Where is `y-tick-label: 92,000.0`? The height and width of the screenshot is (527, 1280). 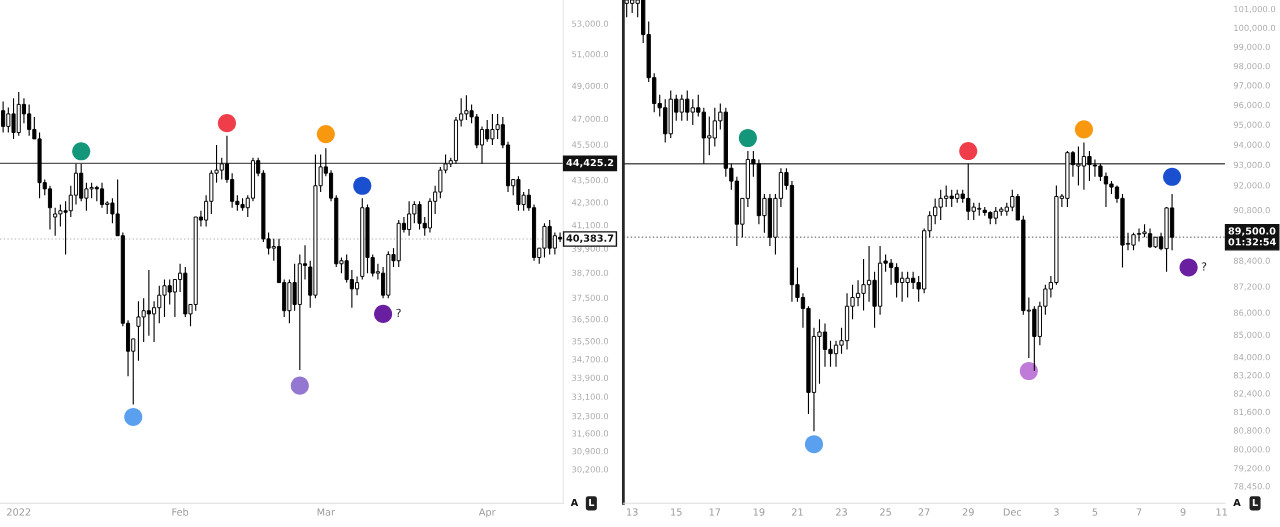 y-tick-label: 92,000.0 is located at coordinates (1251, 186).